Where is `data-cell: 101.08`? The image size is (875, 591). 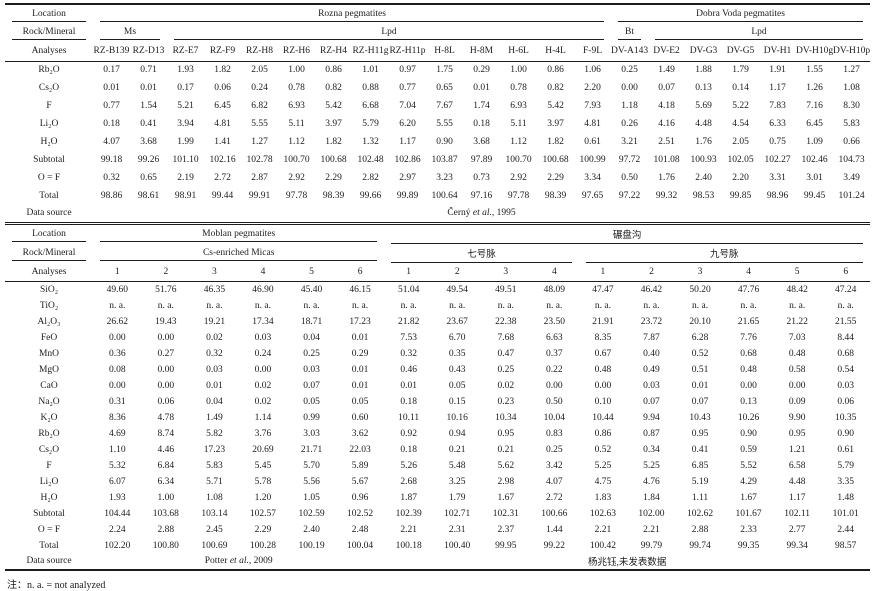 data-cell: 101.08 is located at coordinates (666, 160).